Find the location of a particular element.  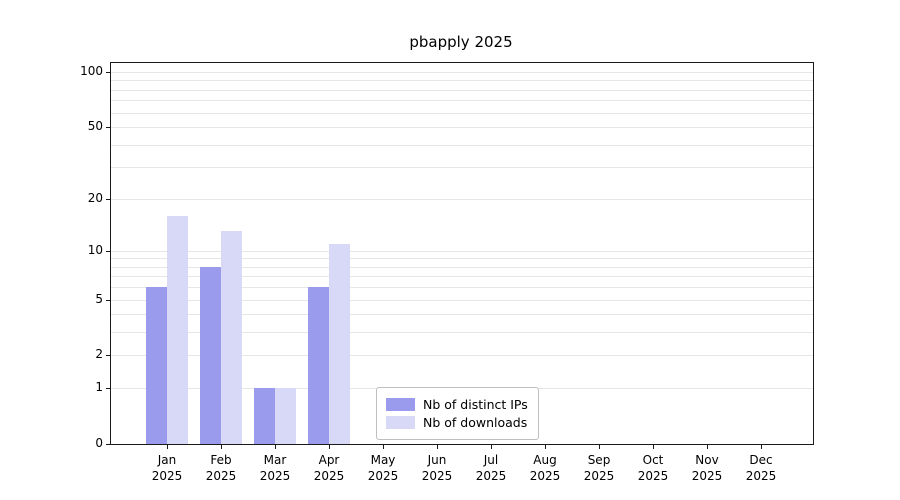

legend-swatch-distinct-ips is located at coordinates (400, 404).